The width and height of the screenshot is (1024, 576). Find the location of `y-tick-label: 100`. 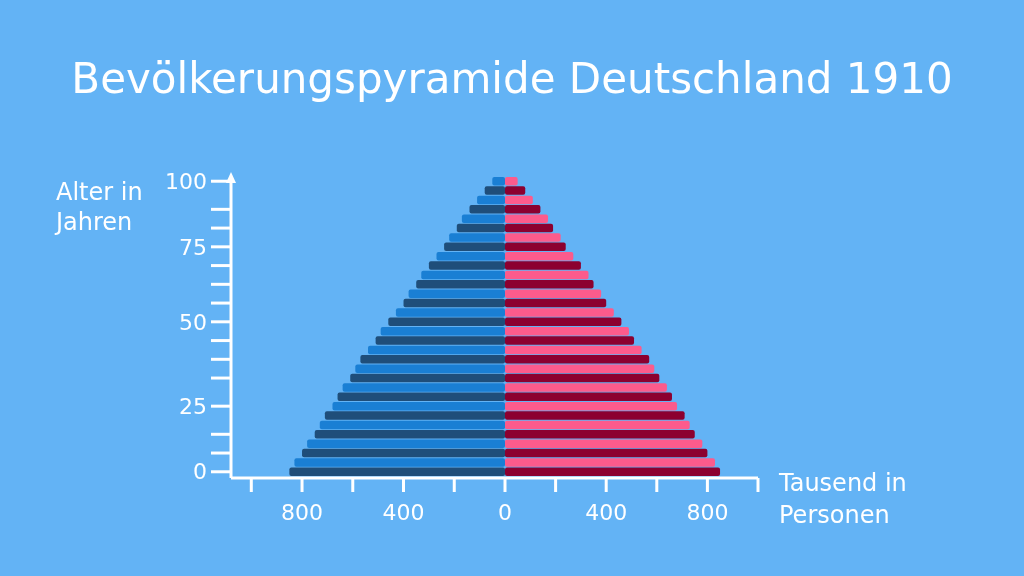

y-tick-label: 100 is located at coordinates (186, 181).